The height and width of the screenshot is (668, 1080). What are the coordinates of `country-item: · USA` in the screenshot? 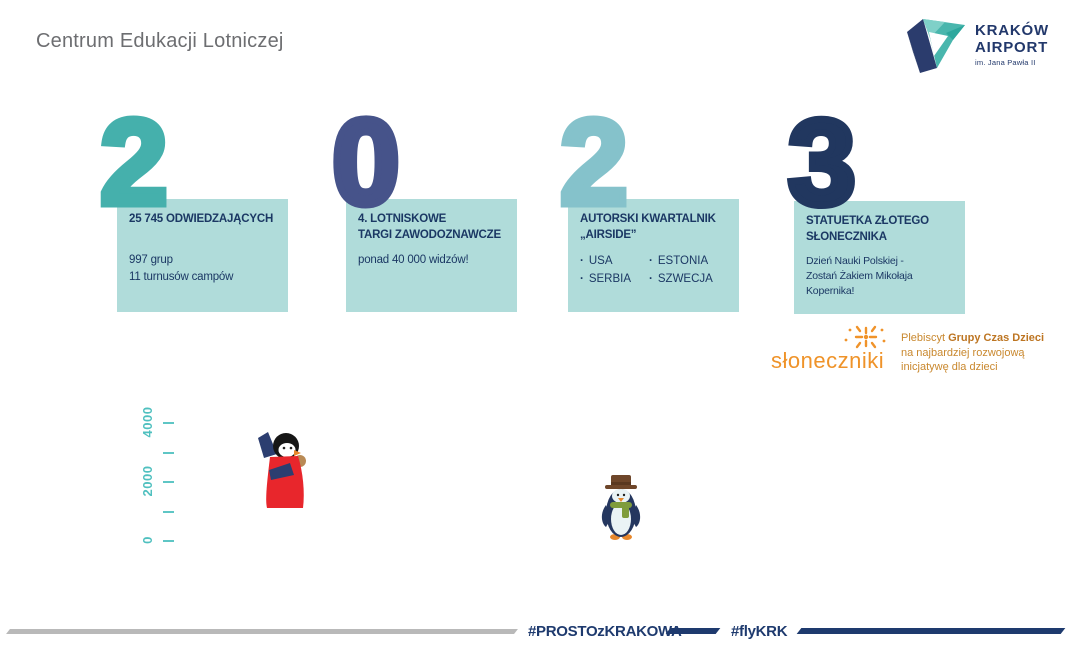 It's located at (605, 261).